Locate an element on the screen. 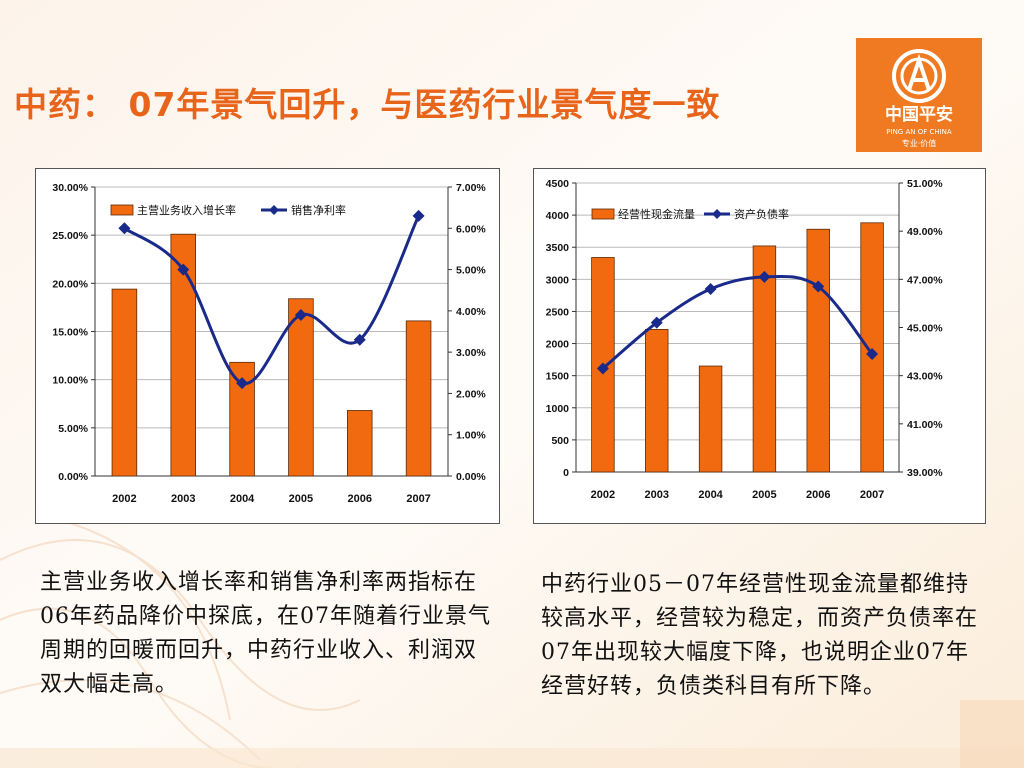  chart1-right-tick-label: 4.00% is located at coordinates (471, 312).